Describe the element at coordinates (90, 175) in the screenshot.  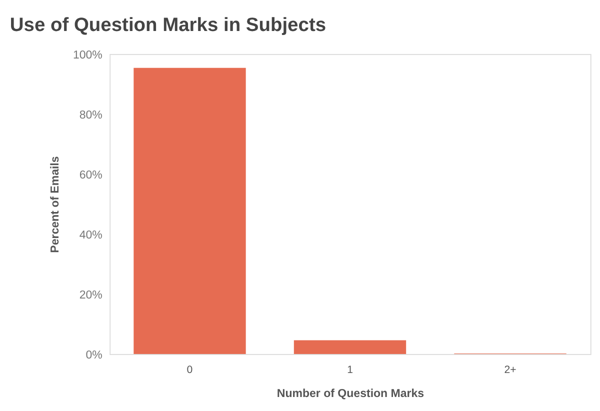
I see `y-tick-label: 60%` at that location.